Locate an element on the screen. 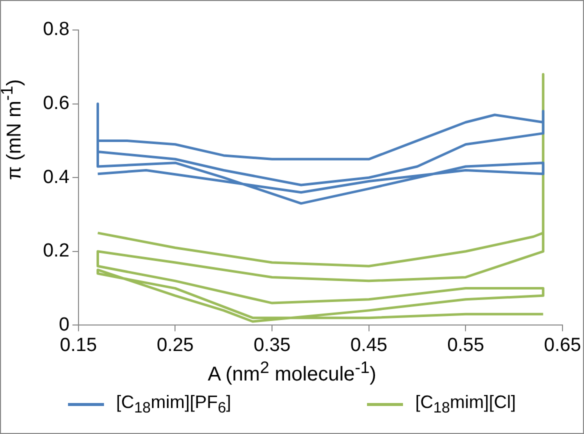  y-tick-label: 0.8 is located at coordinates (56, 29).